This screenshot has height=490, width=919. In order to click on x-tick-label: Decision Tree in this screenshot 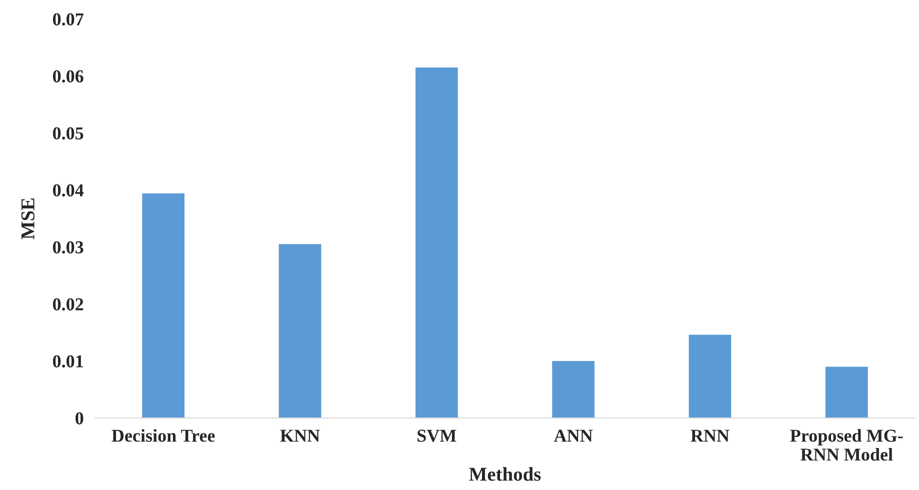, I will do `click(163, 435)`.